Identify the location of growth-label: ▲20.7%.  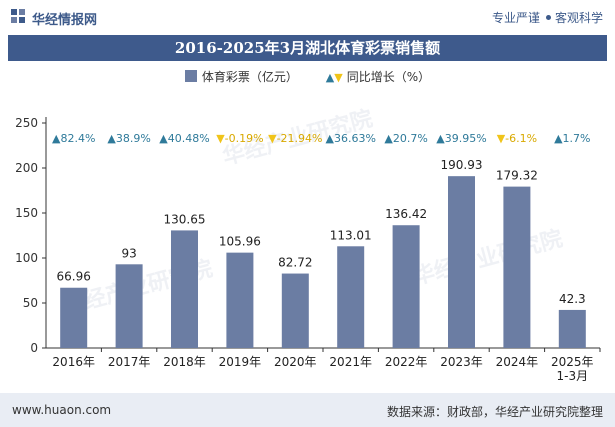
(405, 138).